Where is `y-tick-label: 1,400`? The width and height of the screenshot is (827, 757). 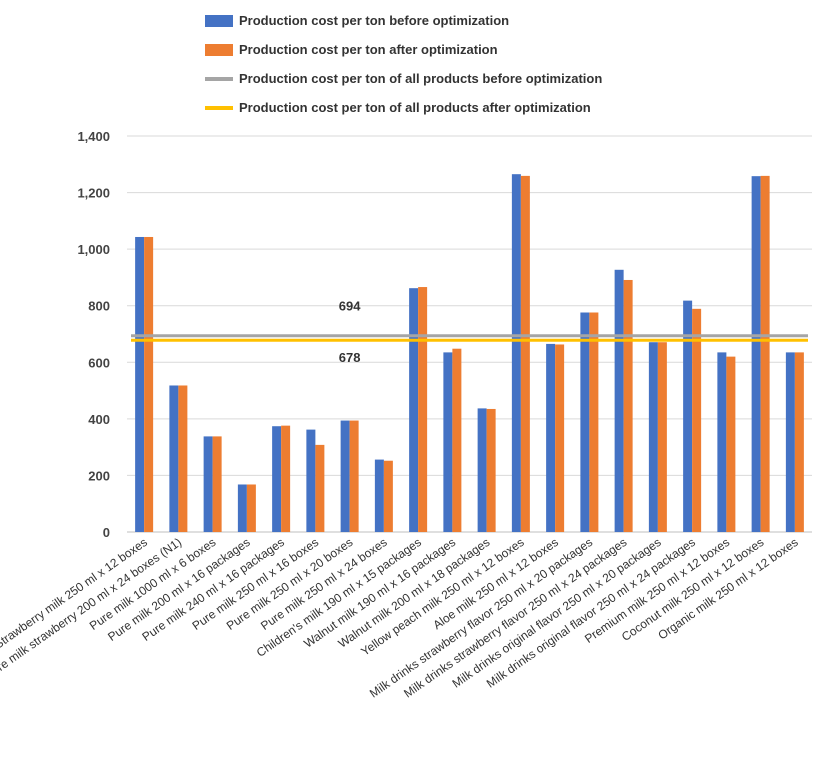 y-tick-label: 1,400 is located at coordinates (93, 136).